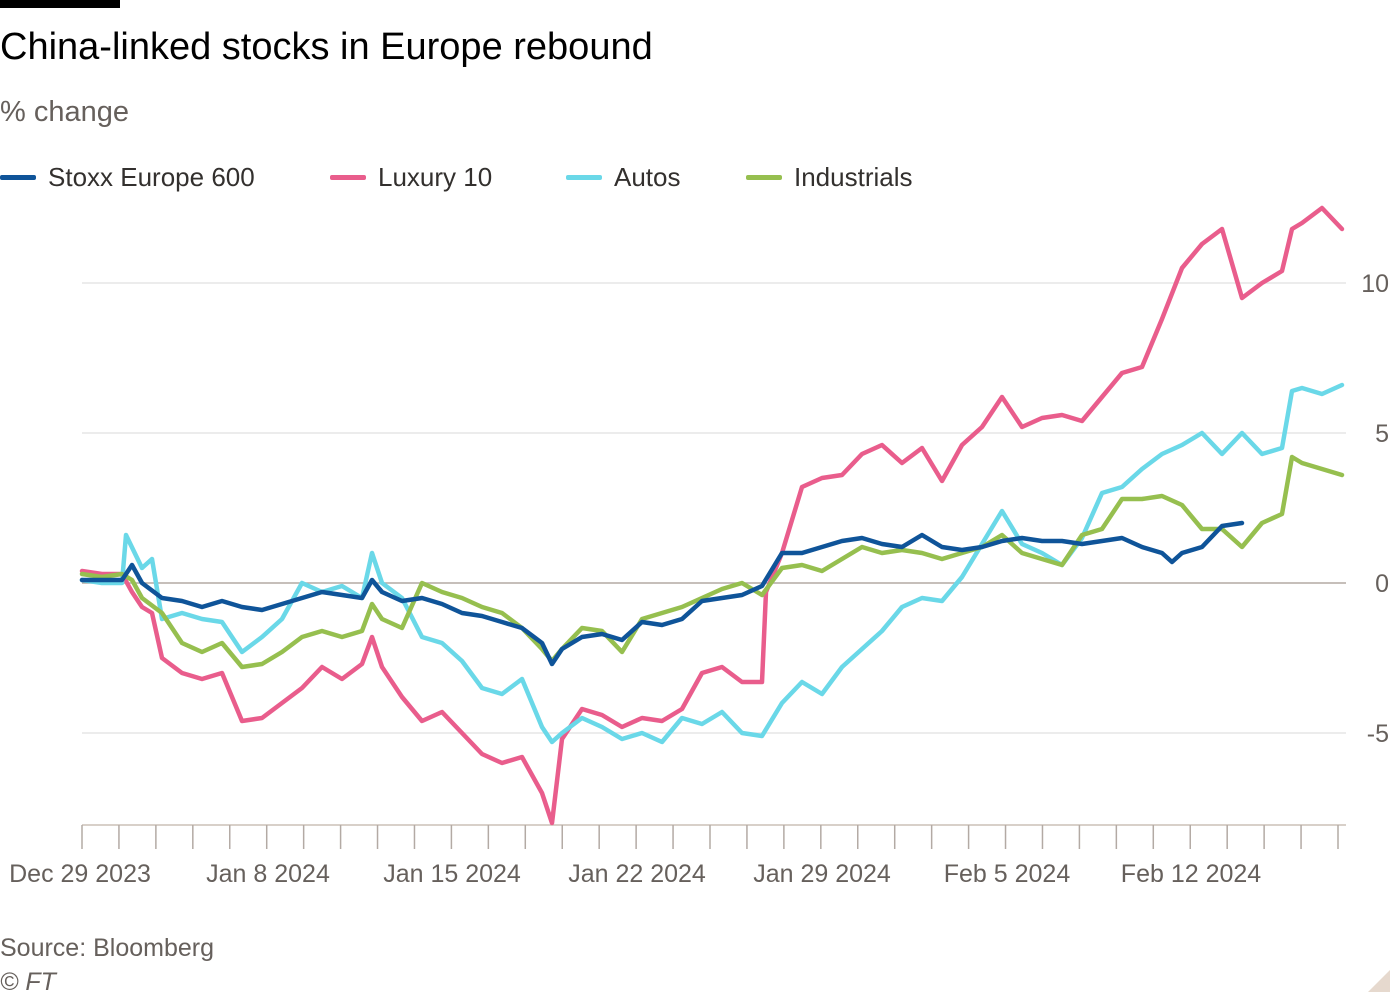 This screenshot has height=1000, width=1400. I want to click on legend-swatch-stoxx, so click(18, 177).